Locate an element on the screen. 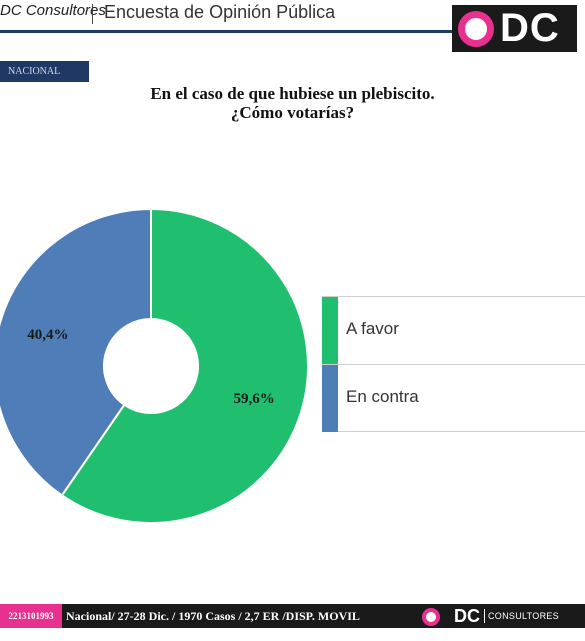 This screenshot has width=585, height=641. footer-phone: 2213101993 is located at coordinates (31, 616).